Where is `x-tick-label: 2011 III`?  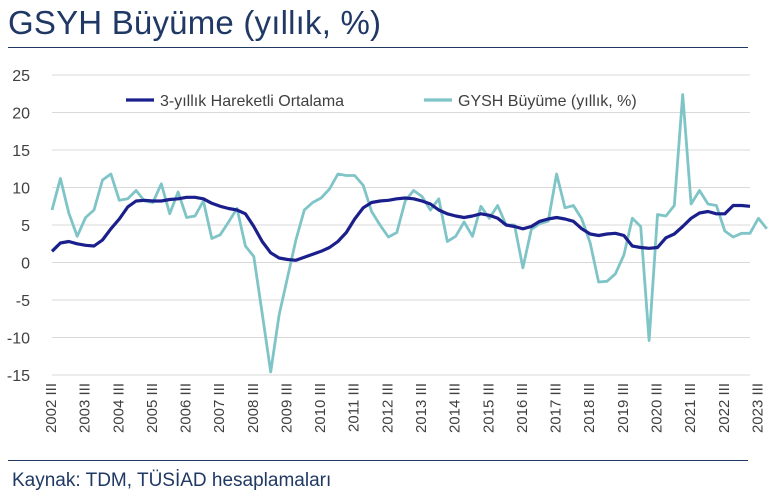 x-tick-label: 2011 III is located at coordinates (354, 407).